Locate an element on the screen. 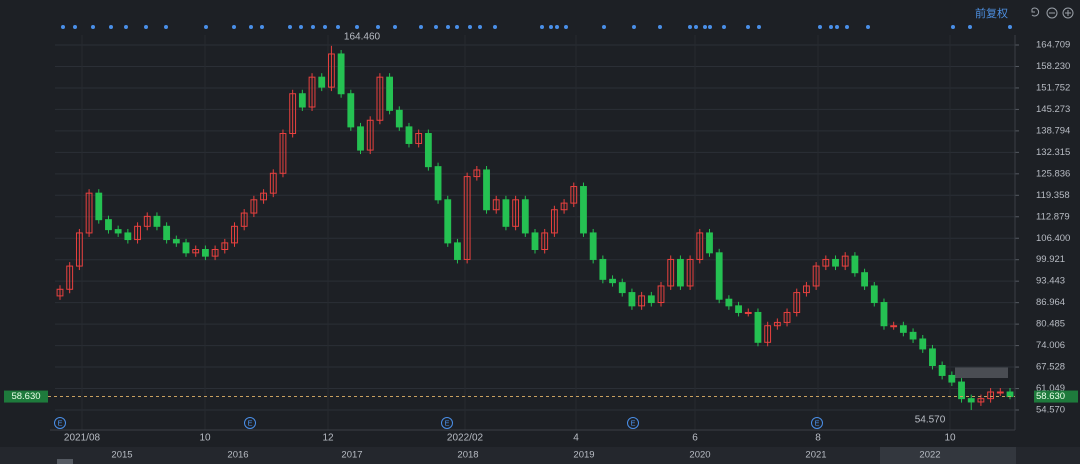 This screenshot has height=464, width=1080. reset-icon is located at coordinates (1035, 12).